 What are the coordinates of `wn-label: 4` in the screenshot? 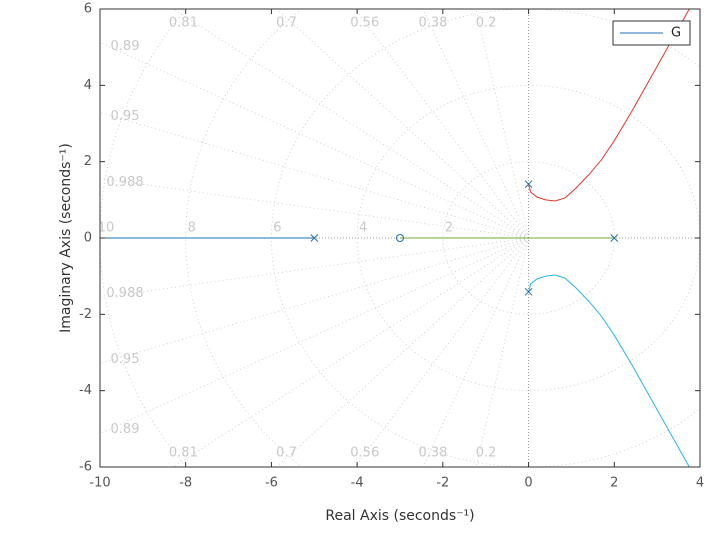 It's located at (363, 228).